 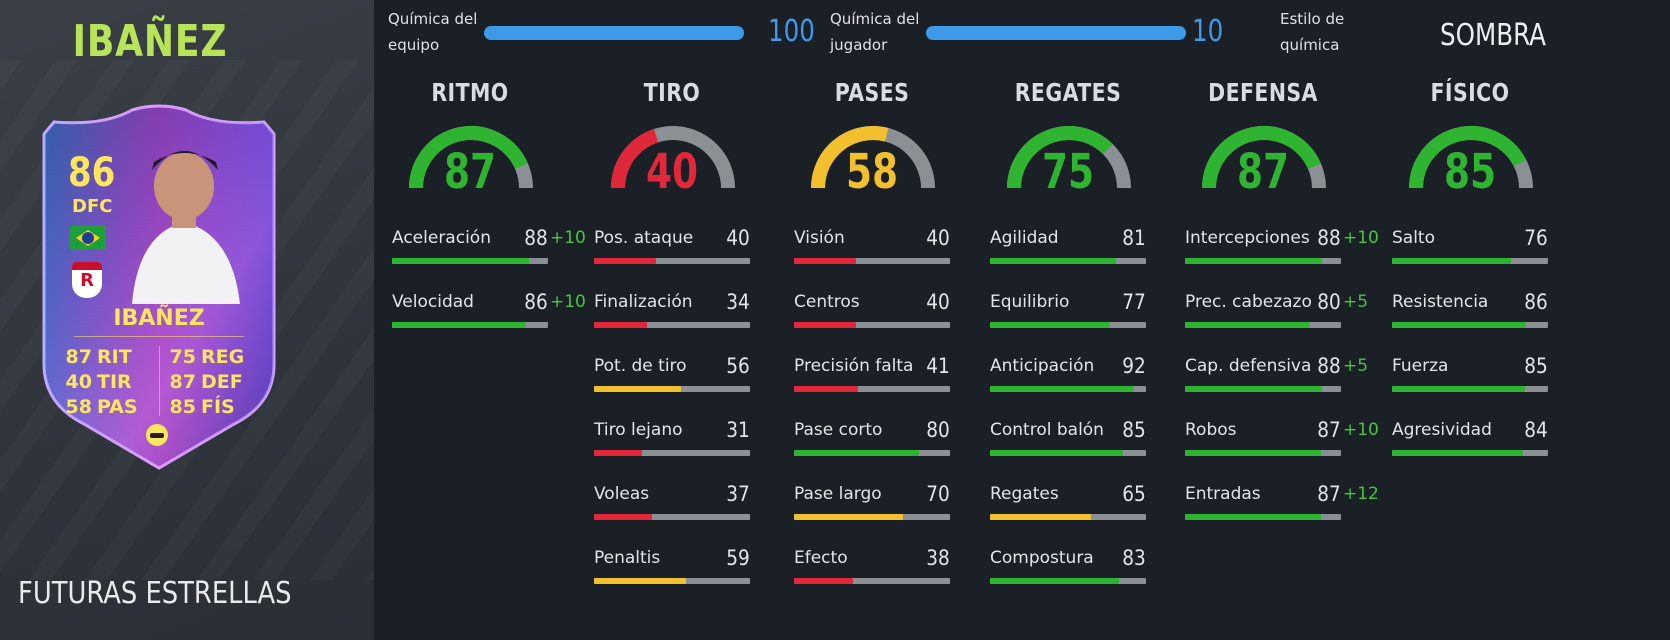 I want to click on attribute-row: Aceleración 88 +10, so click(x=489, y=247).